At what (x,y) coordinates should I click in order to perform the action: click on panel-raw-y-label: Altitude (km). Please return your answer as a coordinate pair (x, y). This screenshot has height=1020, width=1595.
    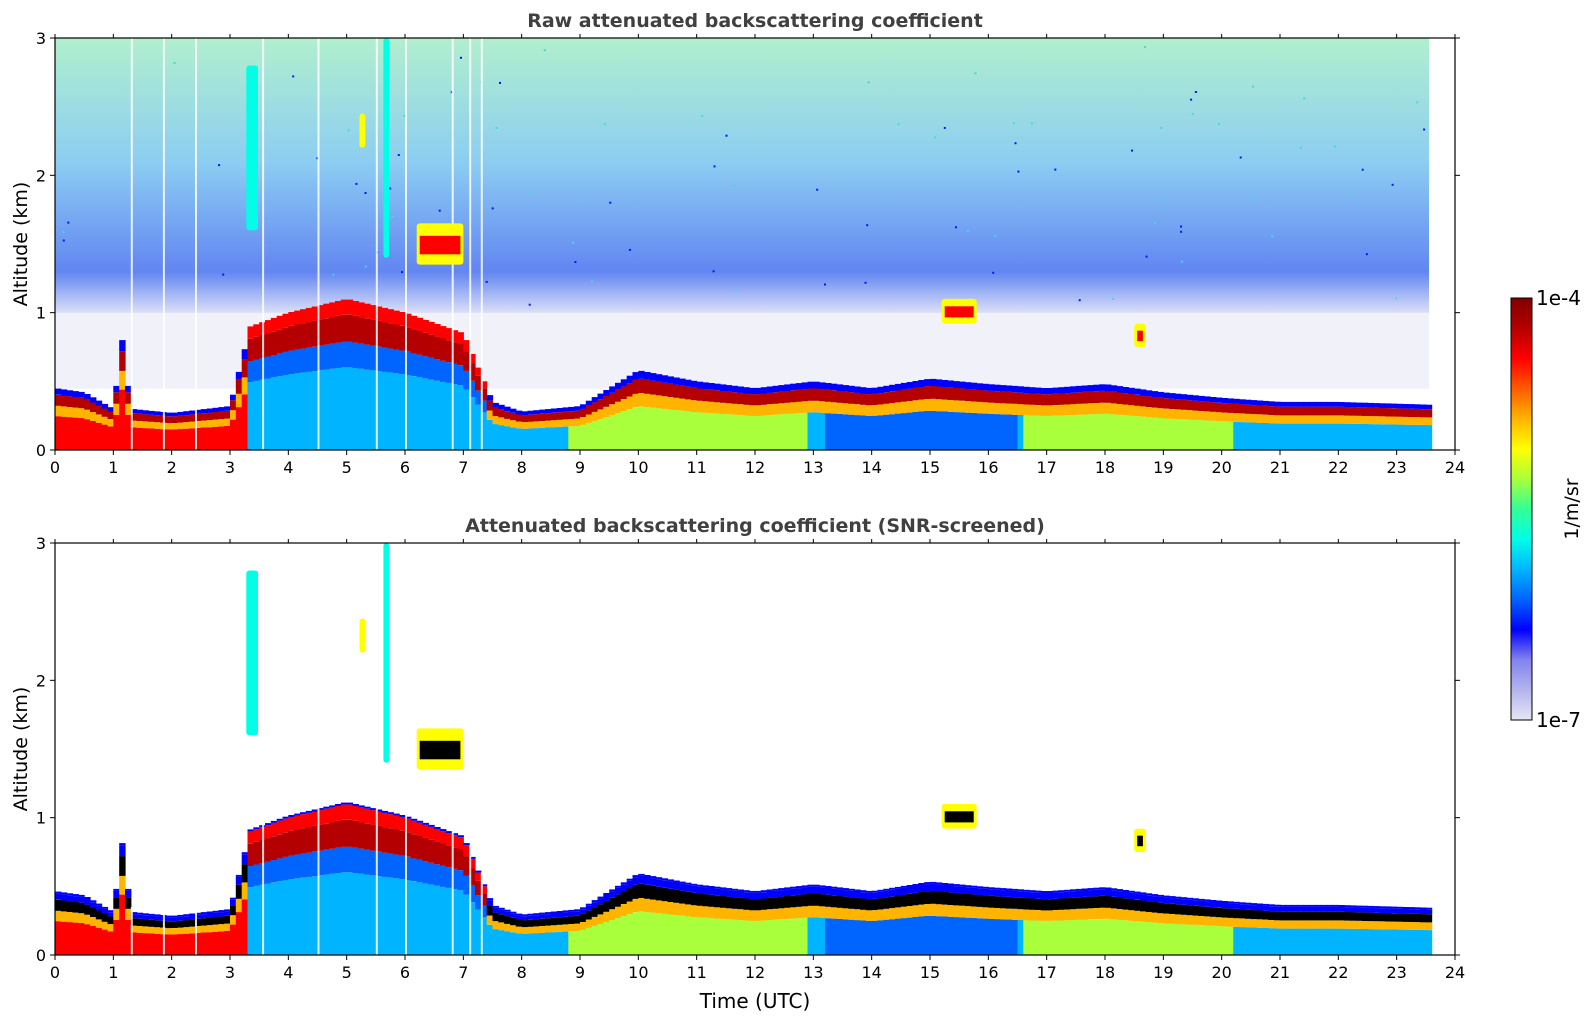
    Looking at the image, I should click on (21, 244).